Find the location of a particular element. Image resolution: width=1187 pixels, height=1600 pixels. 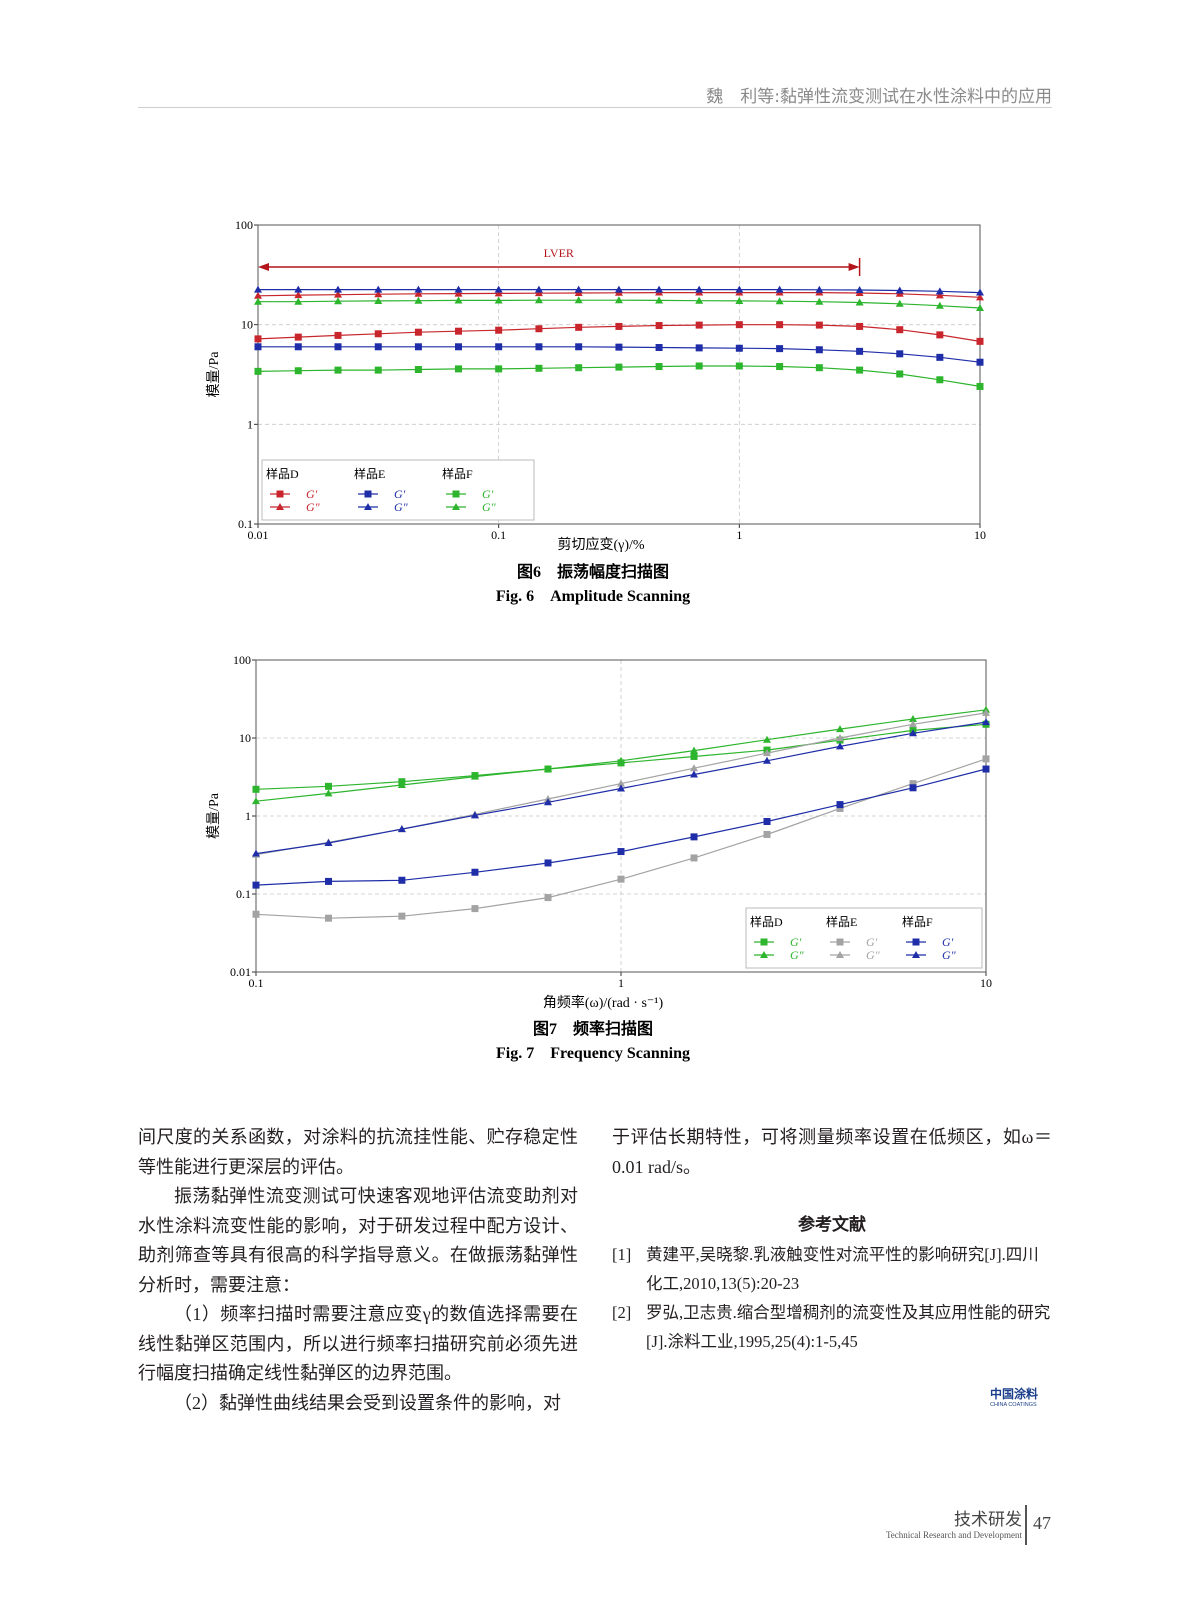

legend-group: 样品D is located at coordinates (766, 921).